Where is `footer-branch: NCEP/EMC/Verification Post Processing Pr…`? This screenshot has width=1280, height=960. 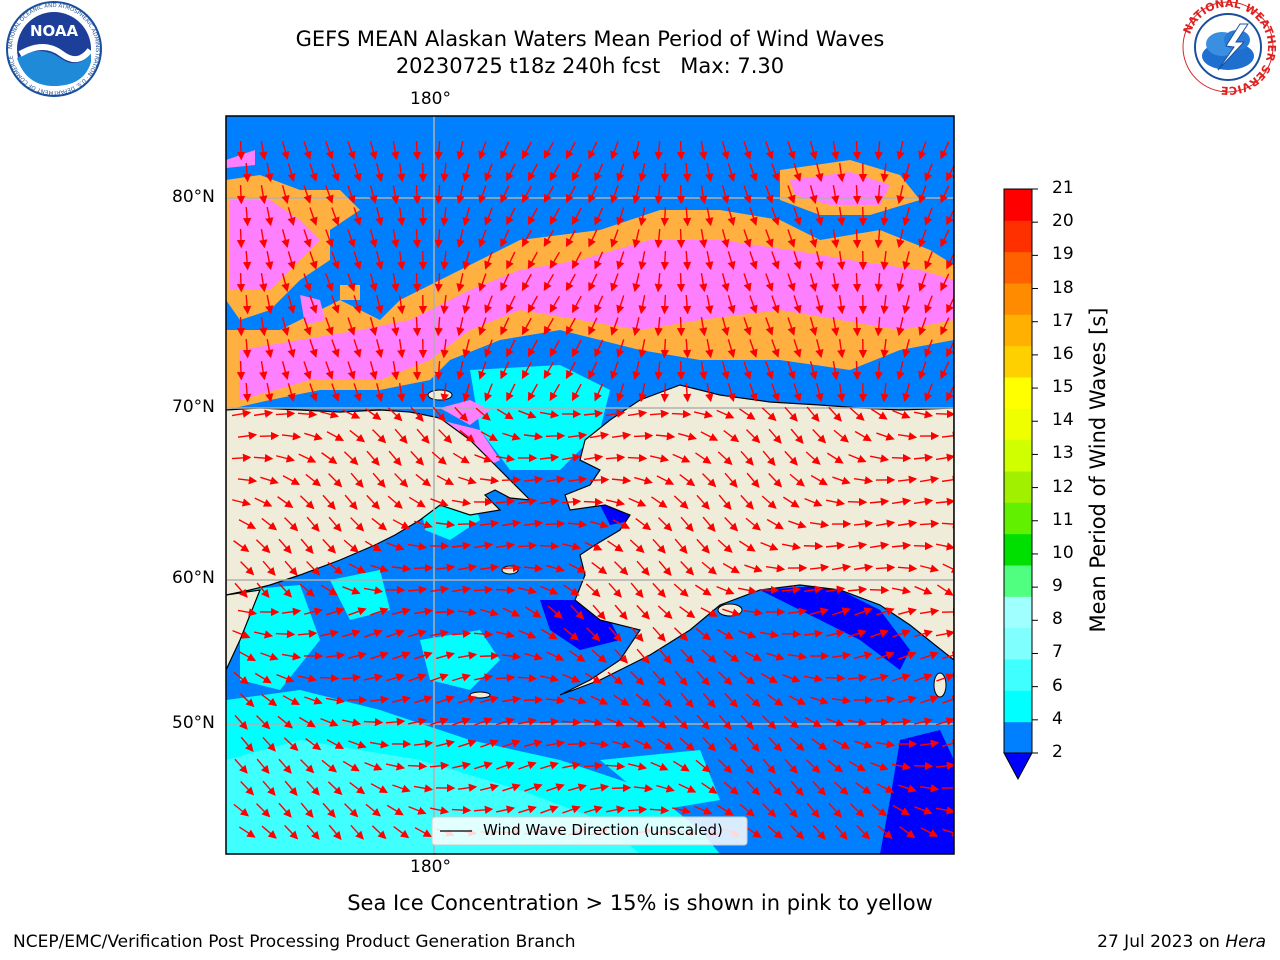
footer-branch: NCEP/EMC/Verification Post Processing Pr… is located at coordinates (294, 942).